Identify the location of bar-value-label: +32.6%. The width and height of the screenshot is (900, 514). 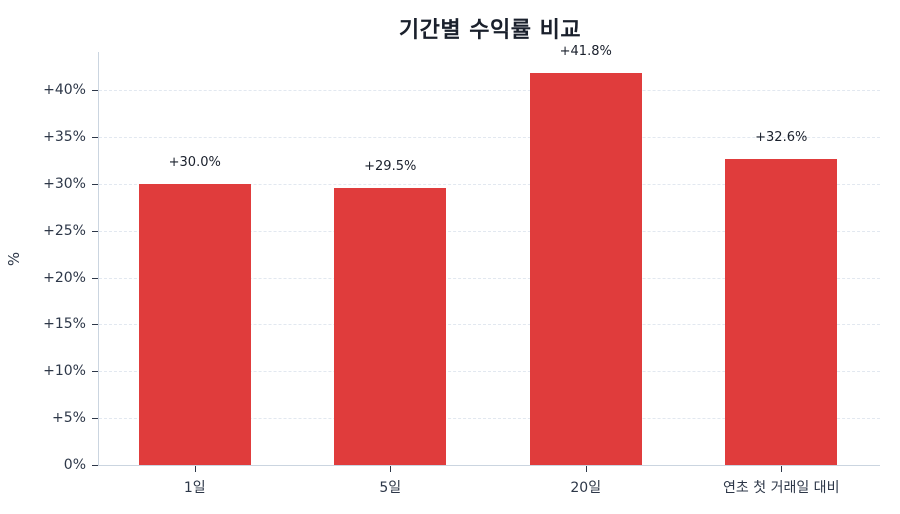
(781, 138).